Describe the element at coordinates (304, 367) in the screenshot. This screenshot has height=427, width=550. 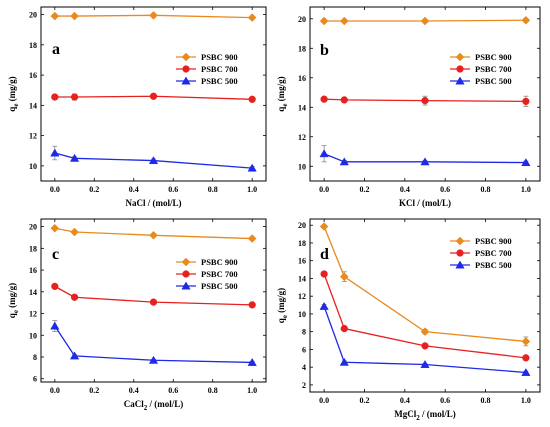
I see `y-tick-label: 4` at that location.